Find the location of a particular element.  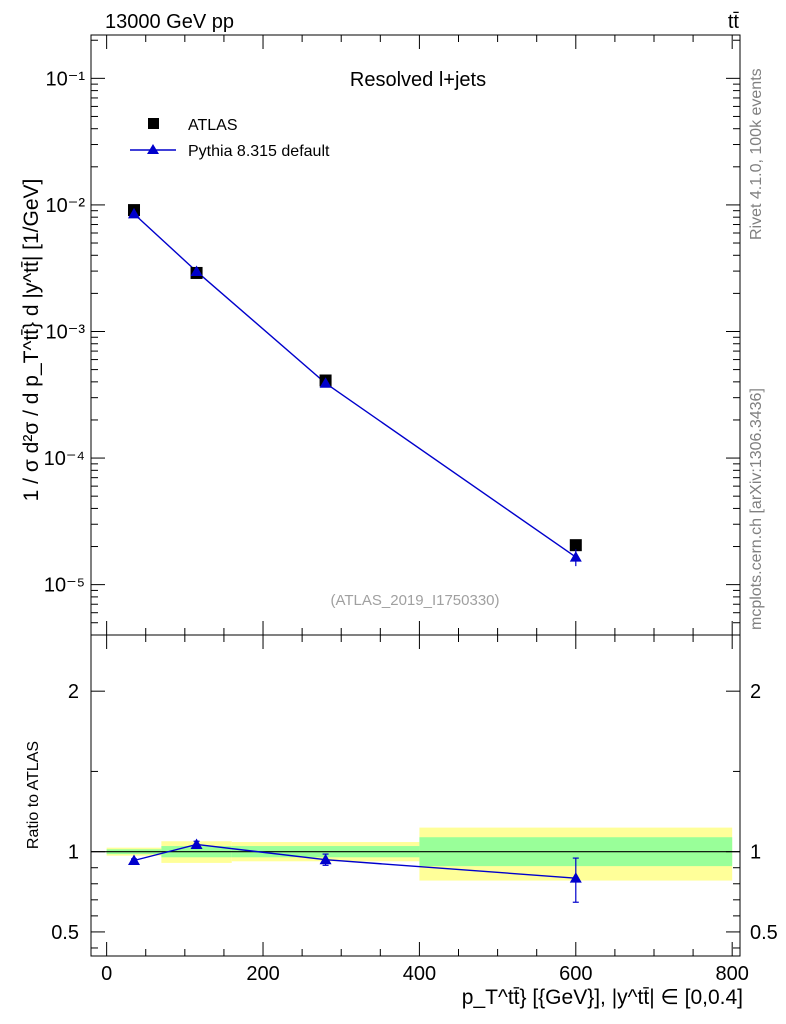

legend-pythia-label: Pythia 8.315 default is located at coordinates (259, 151).